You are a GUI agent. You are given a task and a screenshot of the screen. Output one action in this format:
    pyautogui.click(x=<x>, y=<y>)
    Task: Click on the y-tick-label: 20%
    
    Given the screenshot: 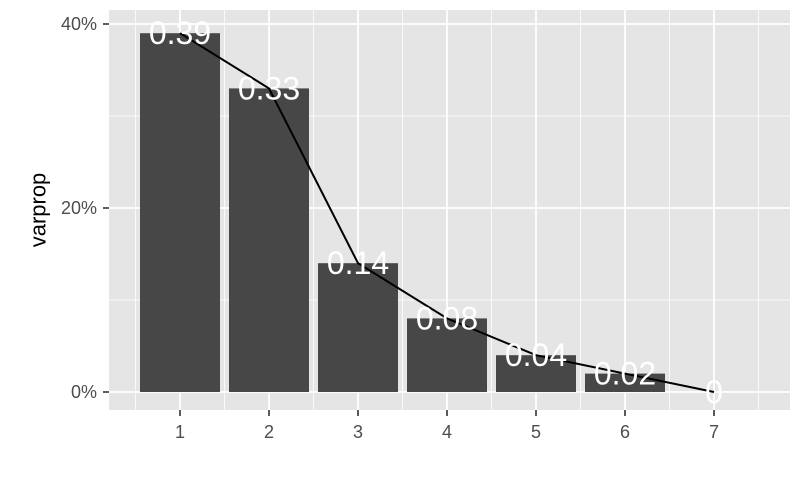 What is the action you would take?
    pyautogui.click(x=79, y=208)
    